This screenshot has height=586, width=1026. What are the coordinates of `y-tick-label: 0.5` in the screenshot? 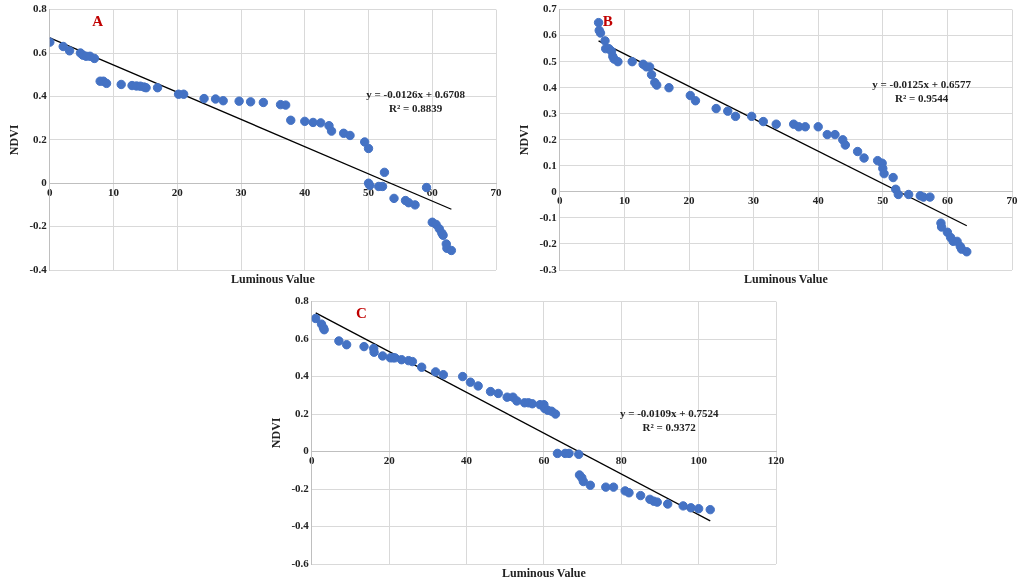 It's located at (550, 60).